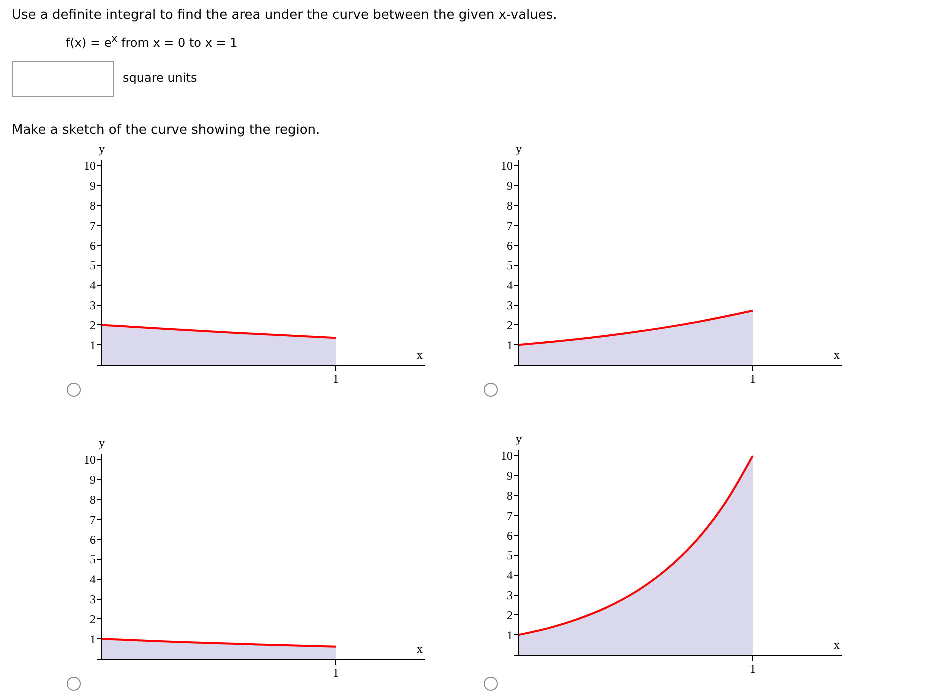 The width and height of the screenshot is (926, 694). Describe the element at coordinates (166, 130) in the screenshot. I see `text: Make a sketch of the curve showing the region.` at that location.